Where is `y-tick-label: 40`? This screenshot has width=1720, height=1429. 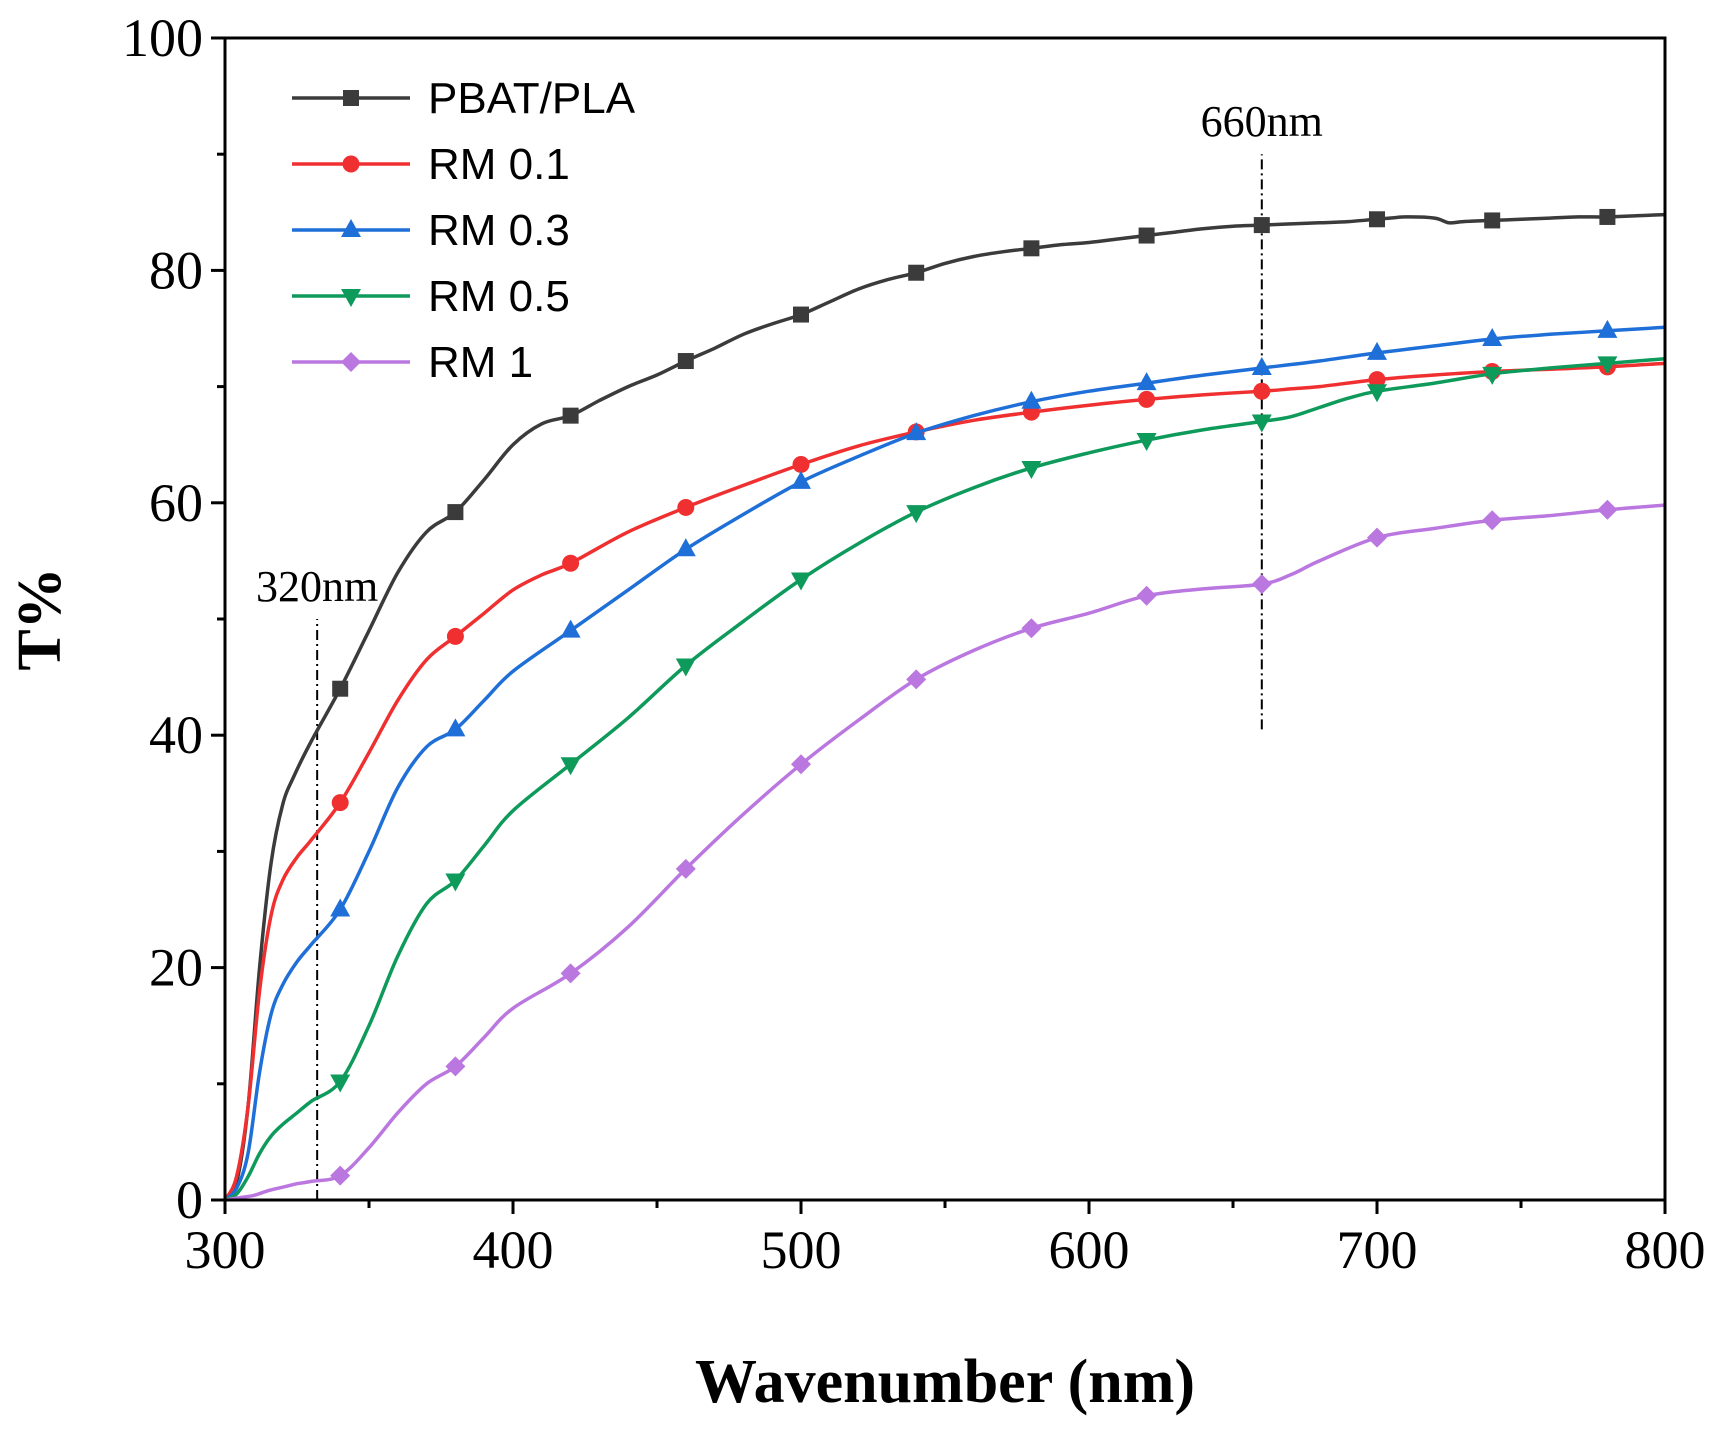 y-tick-label: 40 is located at coordinates (176, 735).